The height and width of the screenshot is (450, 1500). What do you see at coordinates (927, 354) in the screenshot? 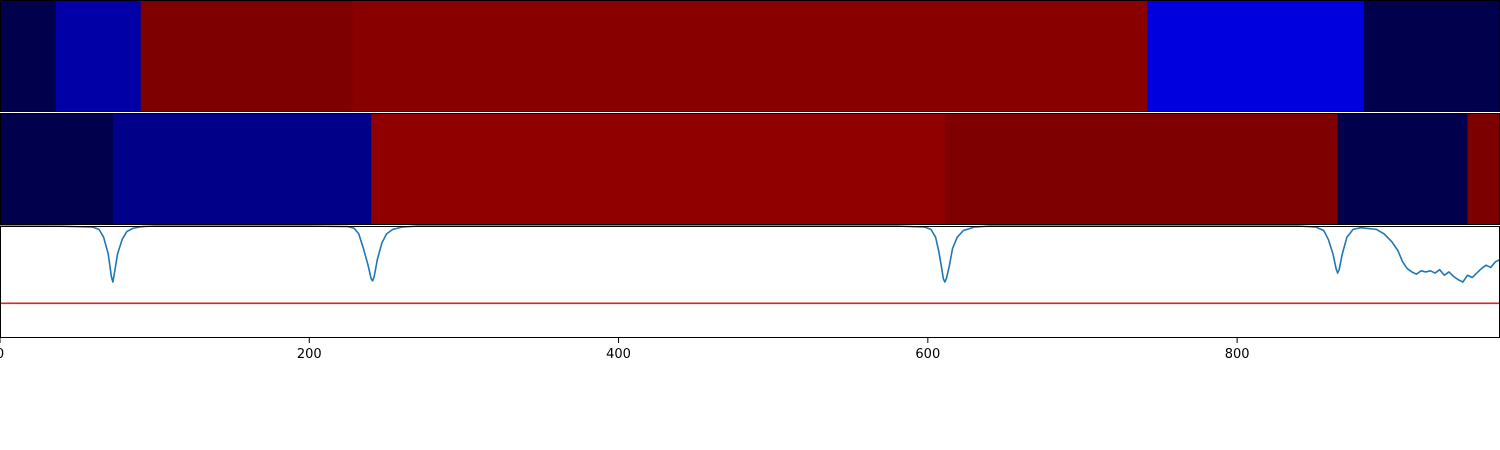
I see `x-tick-label-600: 600` at bounding box center [927, 354].